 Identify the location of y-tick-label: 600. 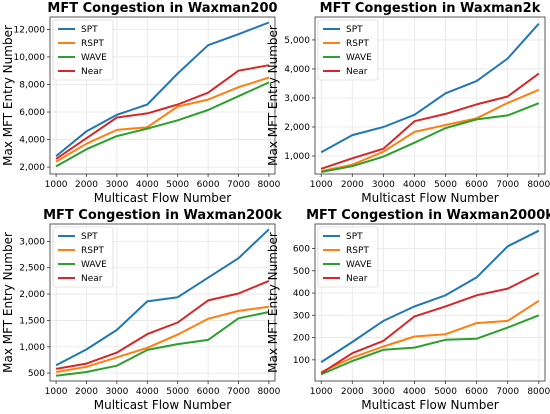
(301, 249).